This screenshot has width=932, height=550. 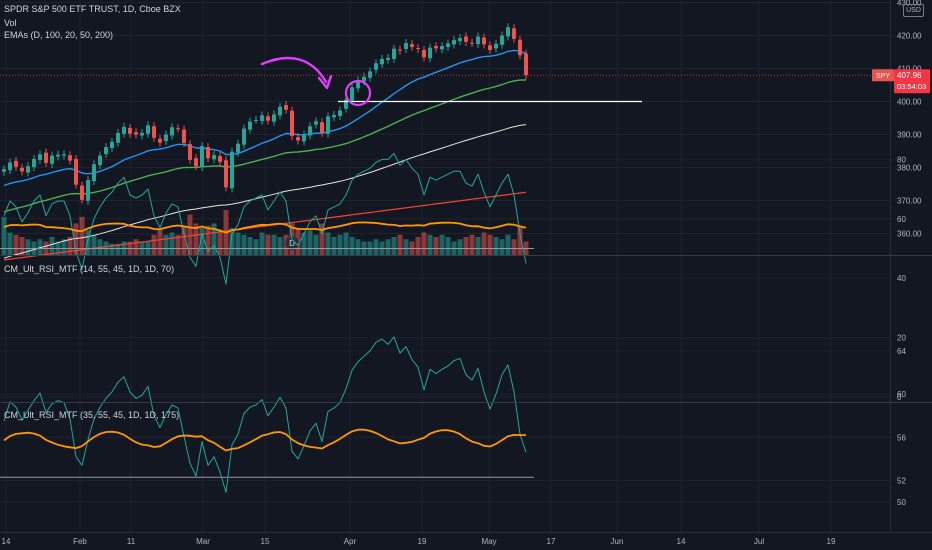 I want to click on x-tick-label: Apr, so click(x=350, y=541).